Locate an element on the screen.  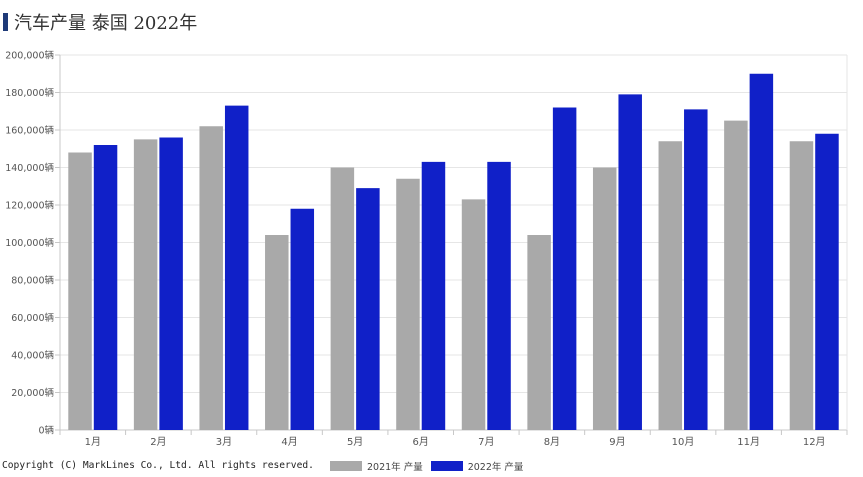
y-tick-label: 200,000辆 is located at coordinates (29, 56).